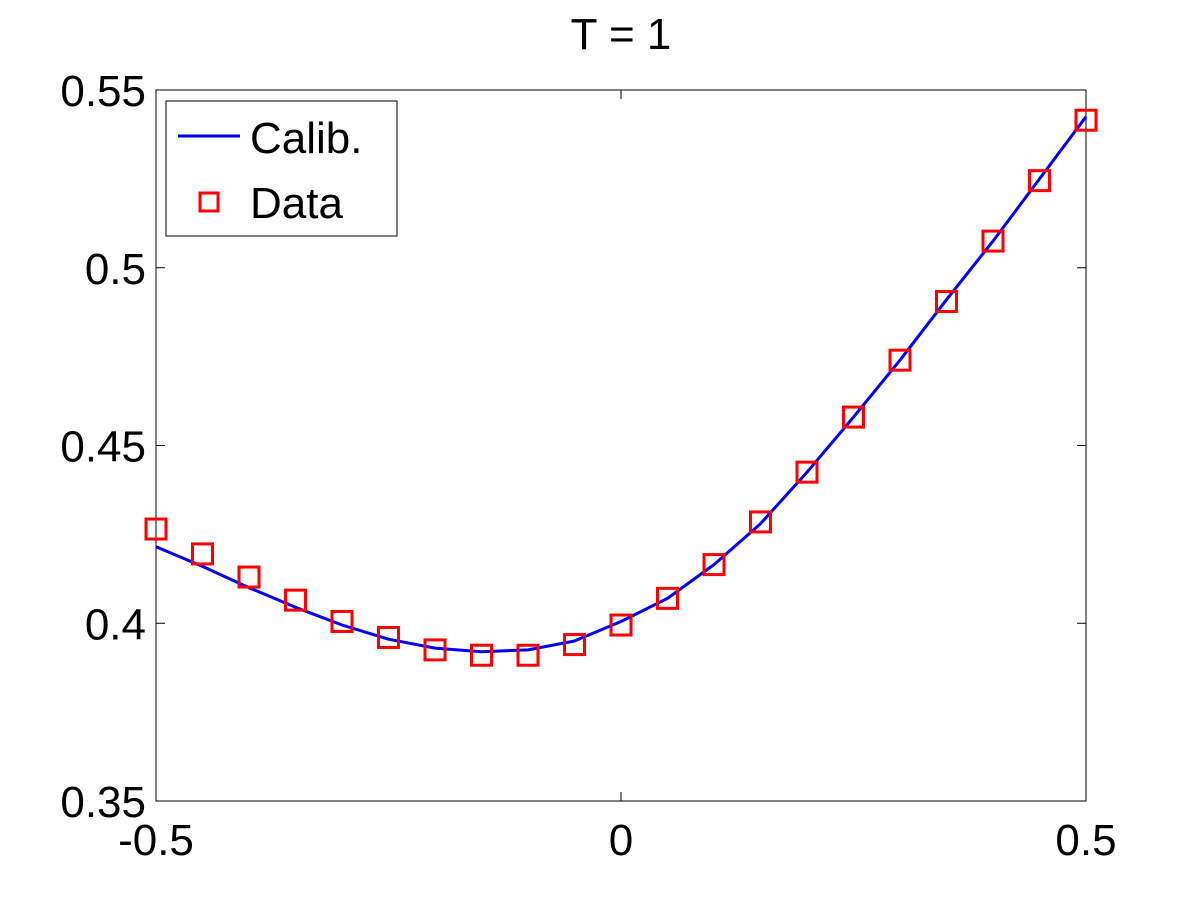 This screenshot has width=1200, height=900. Describe the element at coordinates (103, 91) in the screenshot. I see `y-tick-label: 0.55` at that location.